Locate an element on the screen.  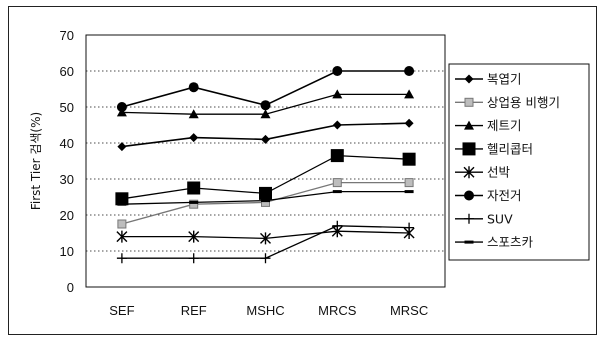
legend-entry: 선박 is located at coordinates (483, 172).